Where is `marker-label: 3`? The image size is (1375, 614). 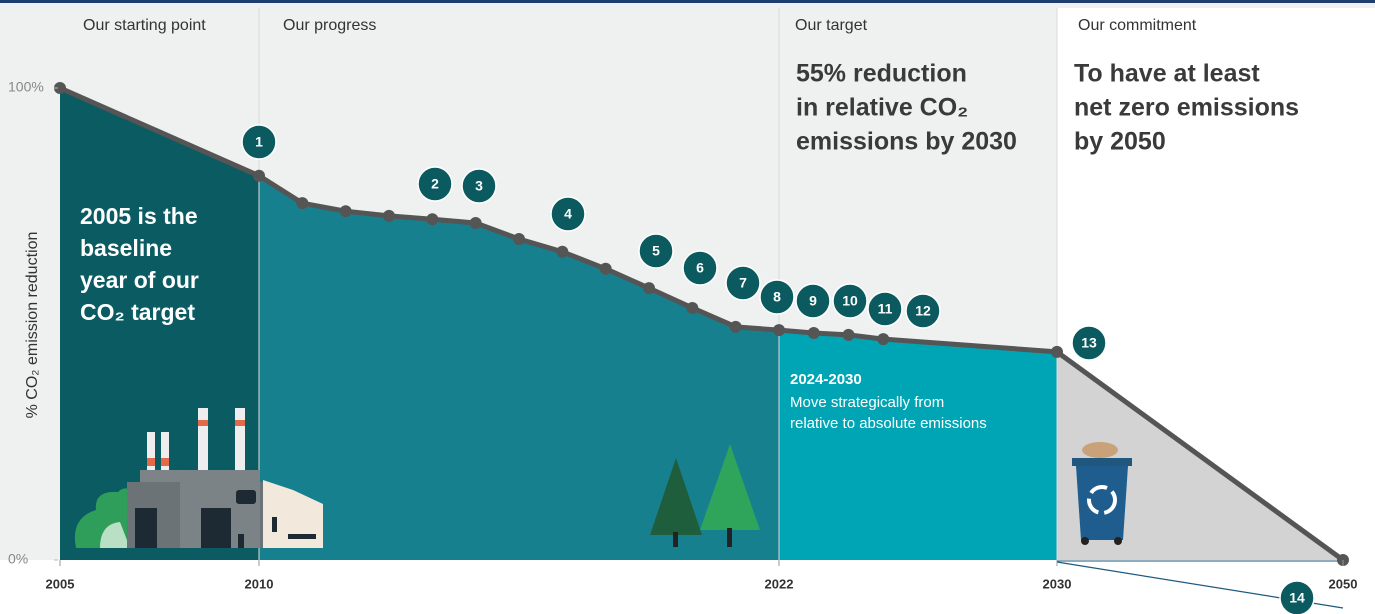 marker-label: 3 is located at coordinates (479, 186).